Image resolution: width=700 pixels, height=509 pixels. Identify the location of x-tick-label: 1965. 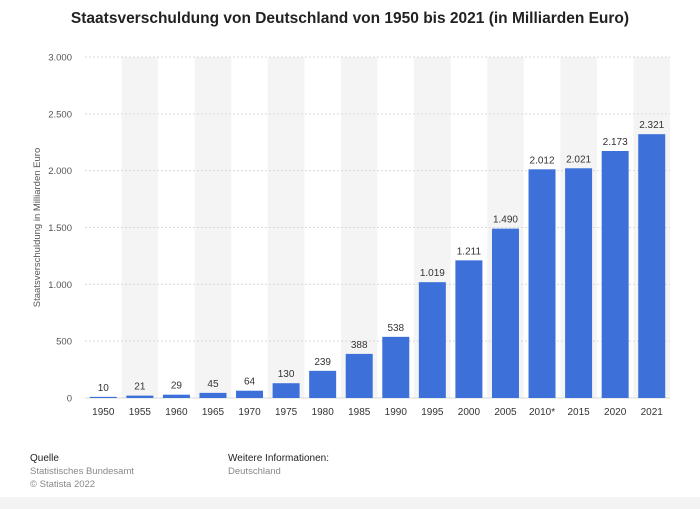
(213, 412).